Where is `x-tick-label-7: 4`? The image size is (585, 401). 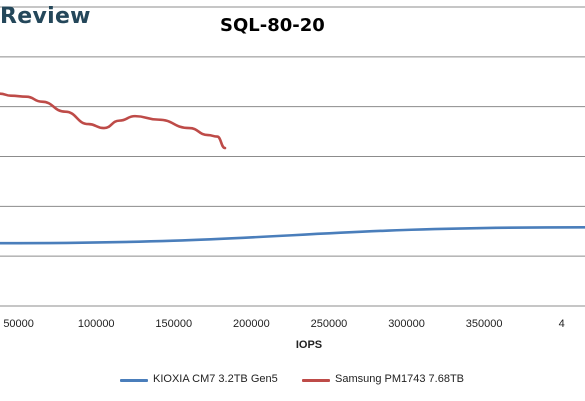
x-tick-label-7: 4 is located at coordinates (562, 324).